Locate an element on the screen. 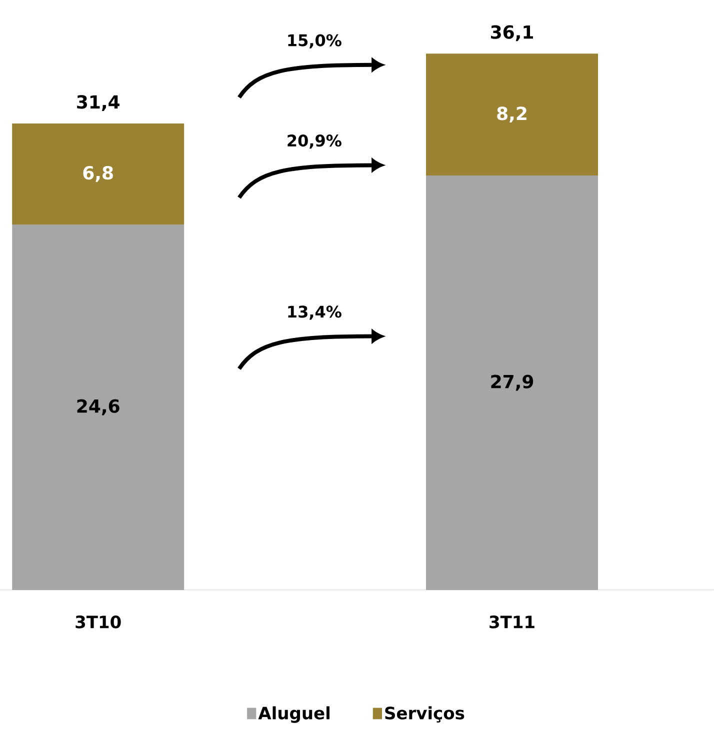 This screenshot has width=714, height=731. data-label: 6,8 is located at coordinates (98, 174).